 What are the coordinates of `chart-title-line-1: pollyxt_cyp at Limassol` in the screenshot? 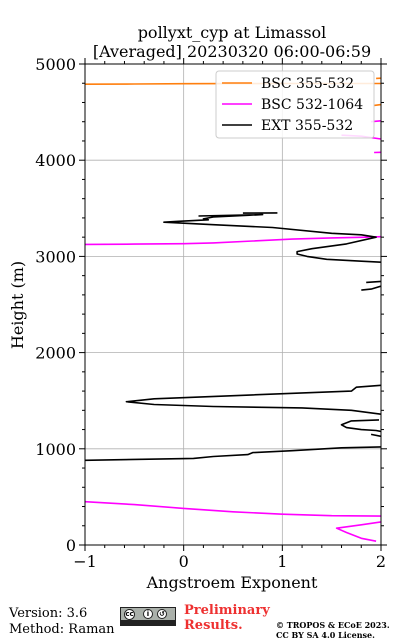 It's located at (232, 32).